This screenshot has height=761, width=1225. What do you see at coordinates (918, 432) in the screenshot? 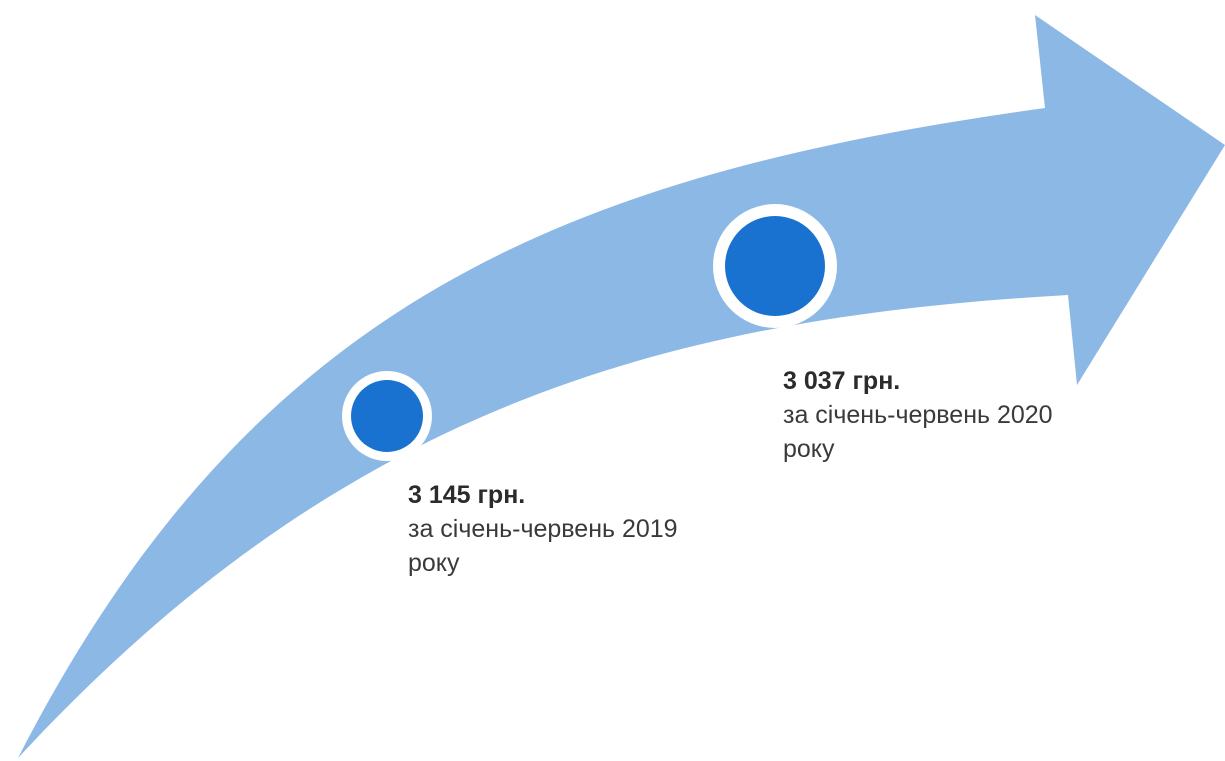
I see `milestone-period-2020: за січень-червень 2020 року` at bounding box center [918, 432].